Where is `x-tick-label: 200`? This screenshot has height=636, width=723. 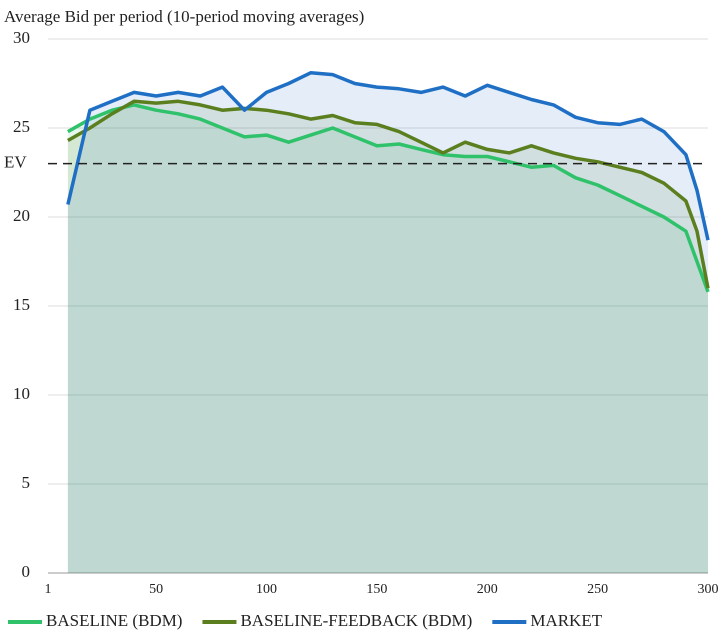 x-tick-label: 200 is located at coordinates (487, 589).